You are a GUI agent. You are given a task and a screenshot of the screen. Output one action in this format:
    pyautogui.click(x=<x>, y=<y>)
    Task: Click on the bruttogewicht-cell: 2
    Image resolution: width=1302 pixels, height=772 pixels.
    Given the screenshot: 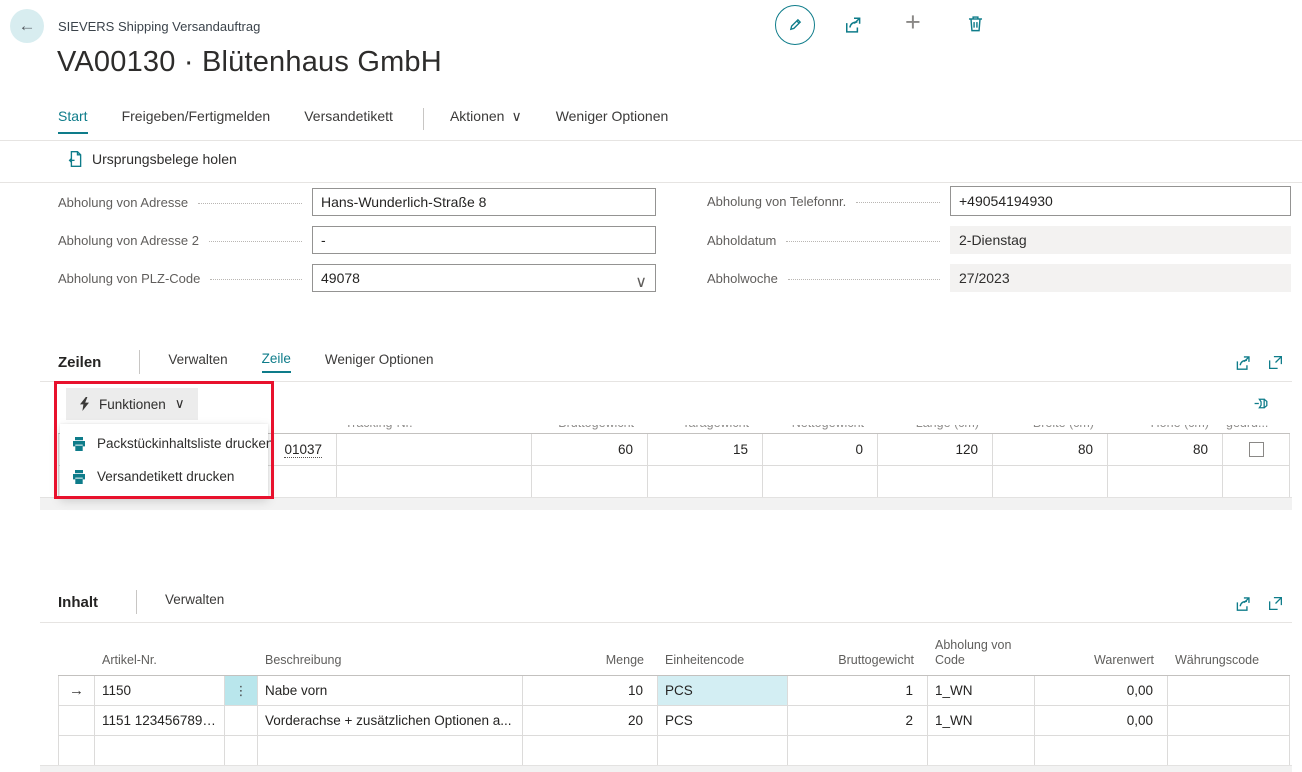 What is the action you would take?
    pyautogui.click(x=858, y=720)
    